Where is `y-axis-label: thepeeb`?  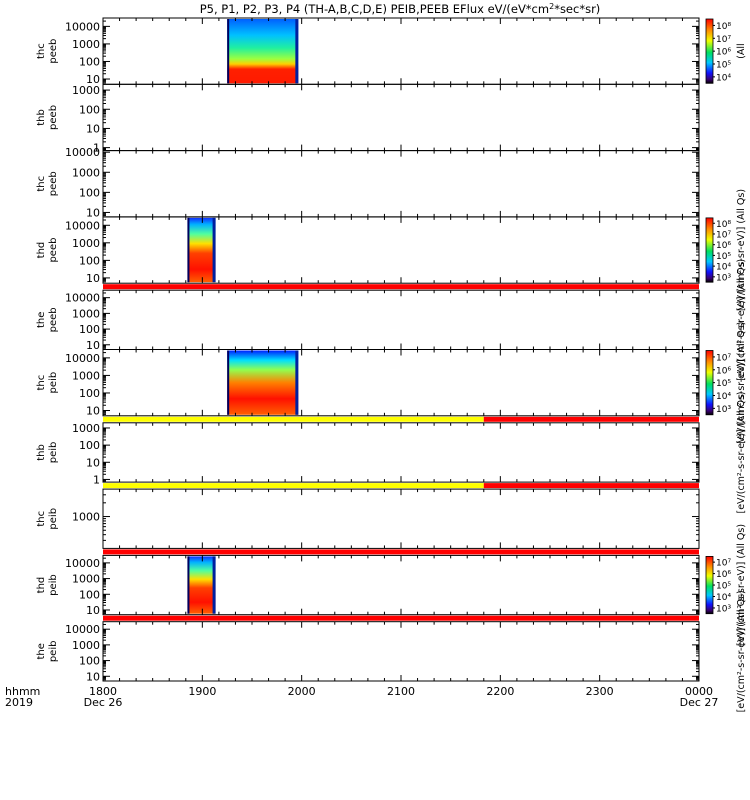
y-axis-label: thepeeb is located at coordinates (47, 319).